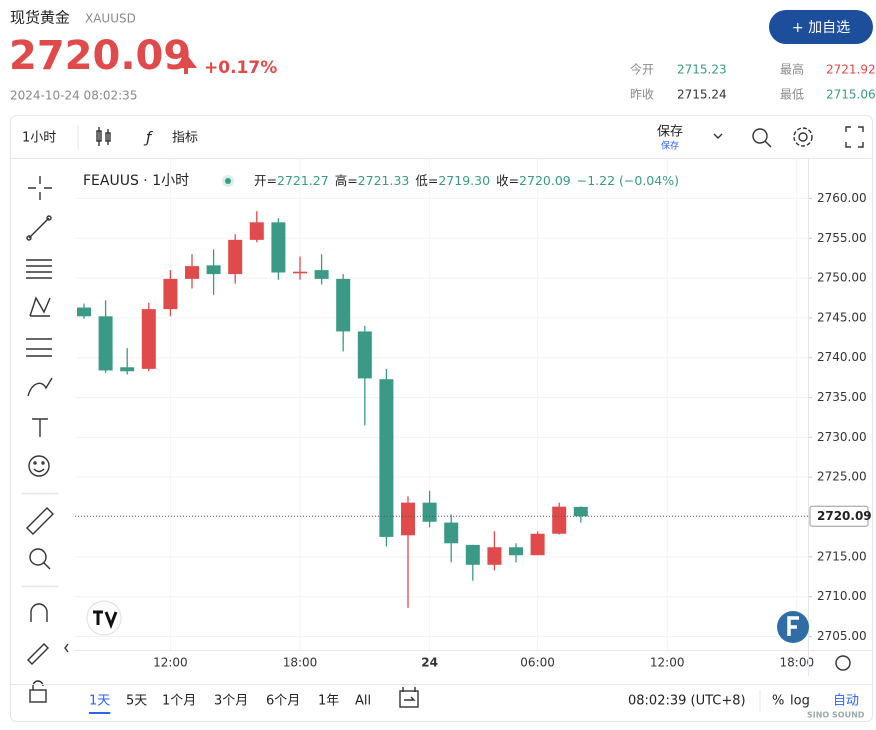 The width and height of the screenshot is (876, 730). I want to click on candle-type-icon, so click(103, 136).